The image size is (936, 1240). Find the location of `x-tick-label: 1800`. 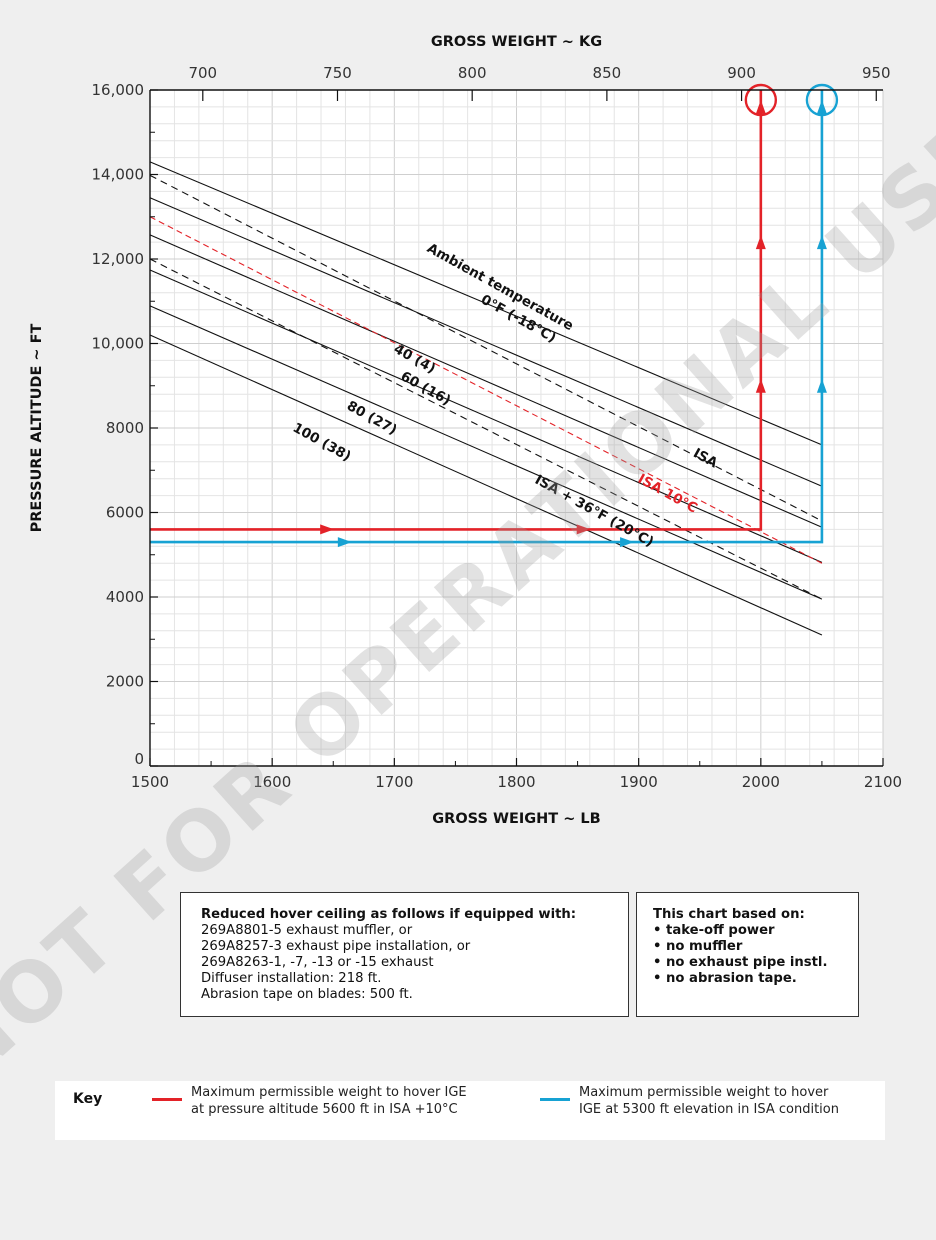

x-tick-label: 1800 is located at coordinates (516, 782).